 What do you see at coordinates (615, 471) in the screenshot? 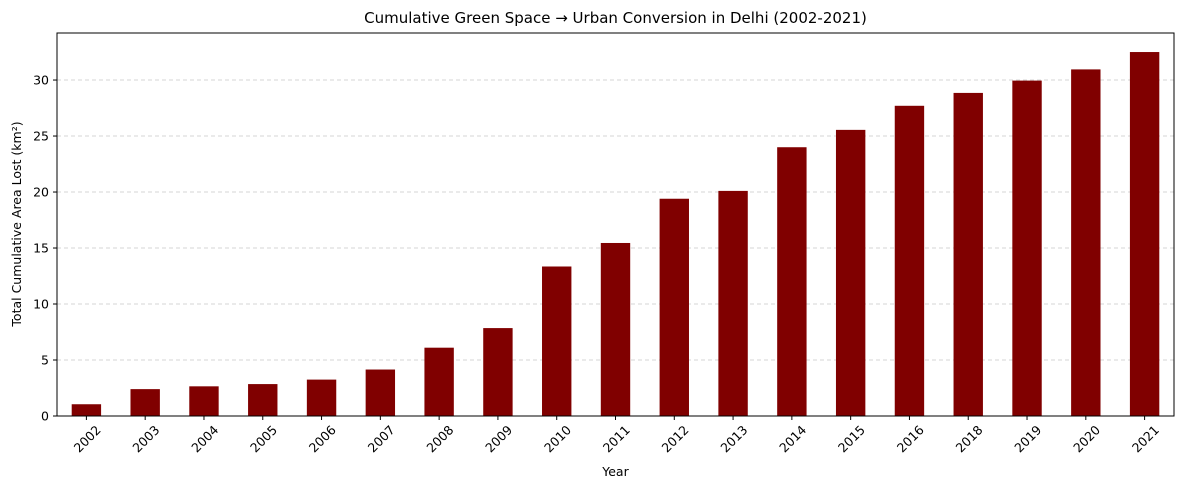
I see `x-axis-title: Year` at bounding box center [615, 471].